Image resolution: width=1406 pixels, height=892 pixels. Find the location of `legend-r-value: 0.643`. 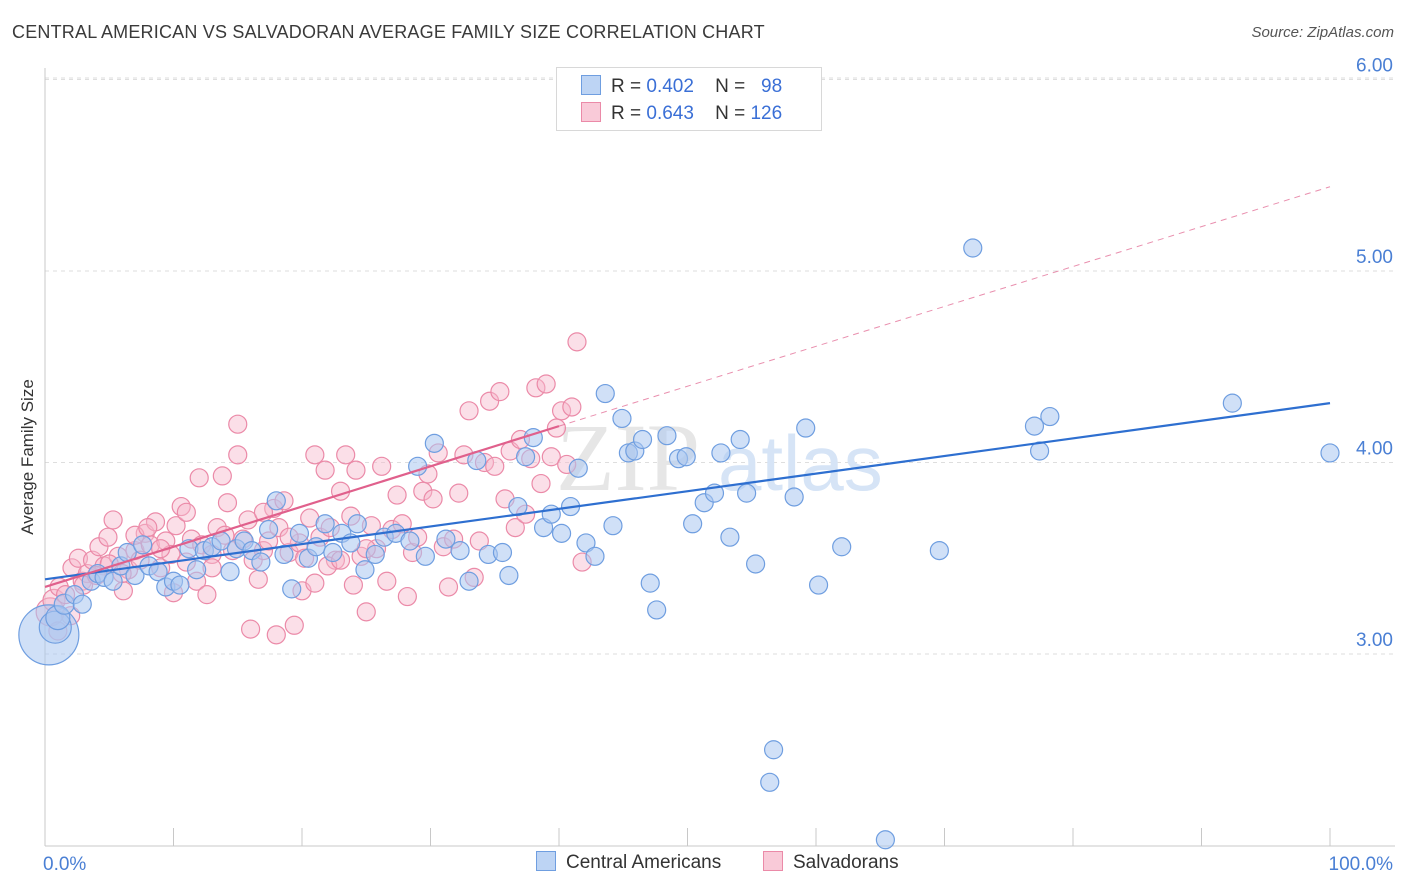

legend-r-value: 0.643 is located at coordinates (670, 113).